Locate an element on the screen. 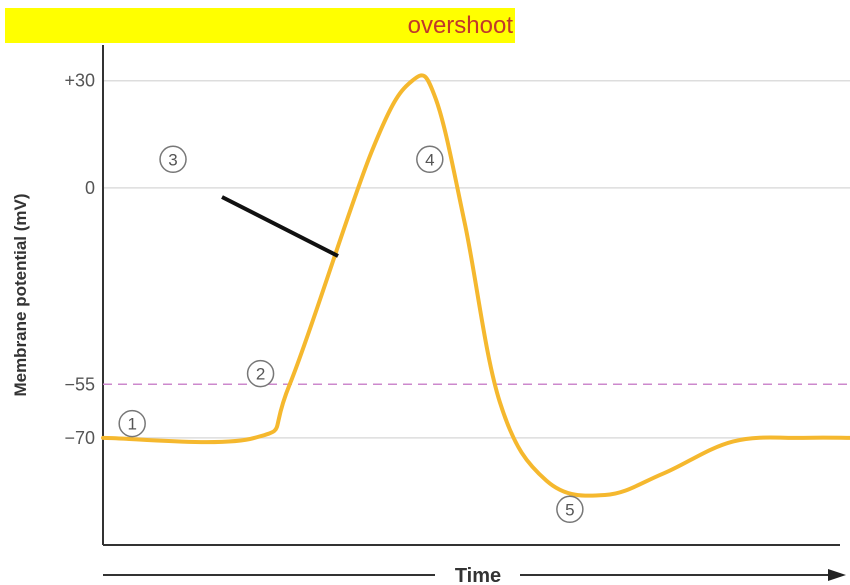 The height and width of the screenshot is (585, 850). y-tick-label: −55 is located at coordinates (79, 384).